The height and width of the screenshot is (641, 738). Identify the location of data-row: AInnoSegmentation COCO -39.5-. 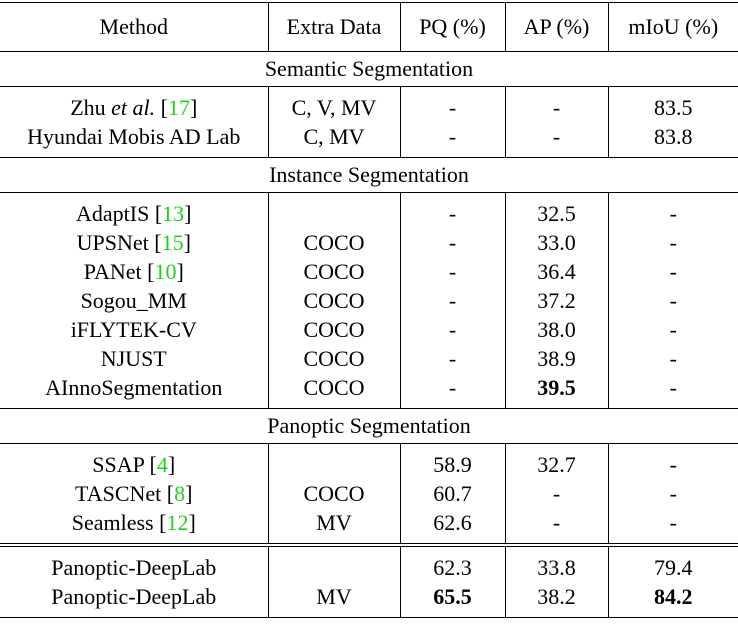
(369, 391).